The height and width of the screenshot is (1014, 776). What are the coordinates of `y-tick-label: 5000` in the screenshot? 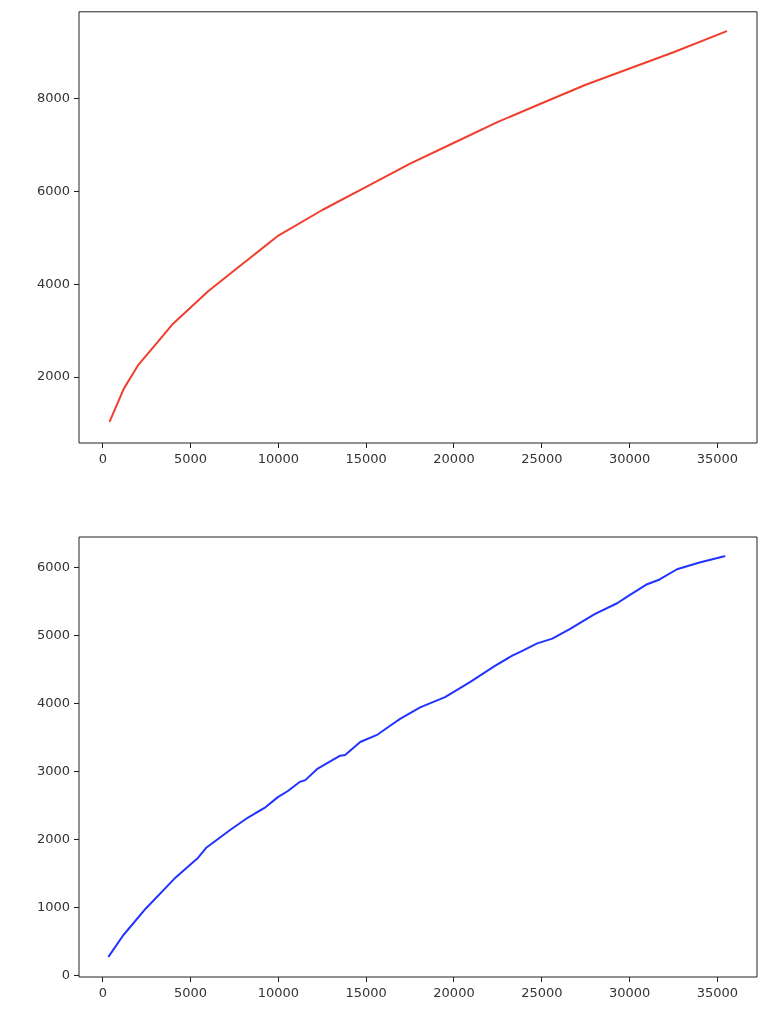 It's located at (53, 634).